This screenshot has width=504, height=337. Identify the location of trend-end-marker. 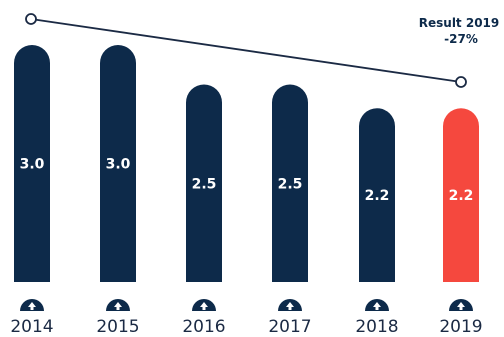
(461, 82).